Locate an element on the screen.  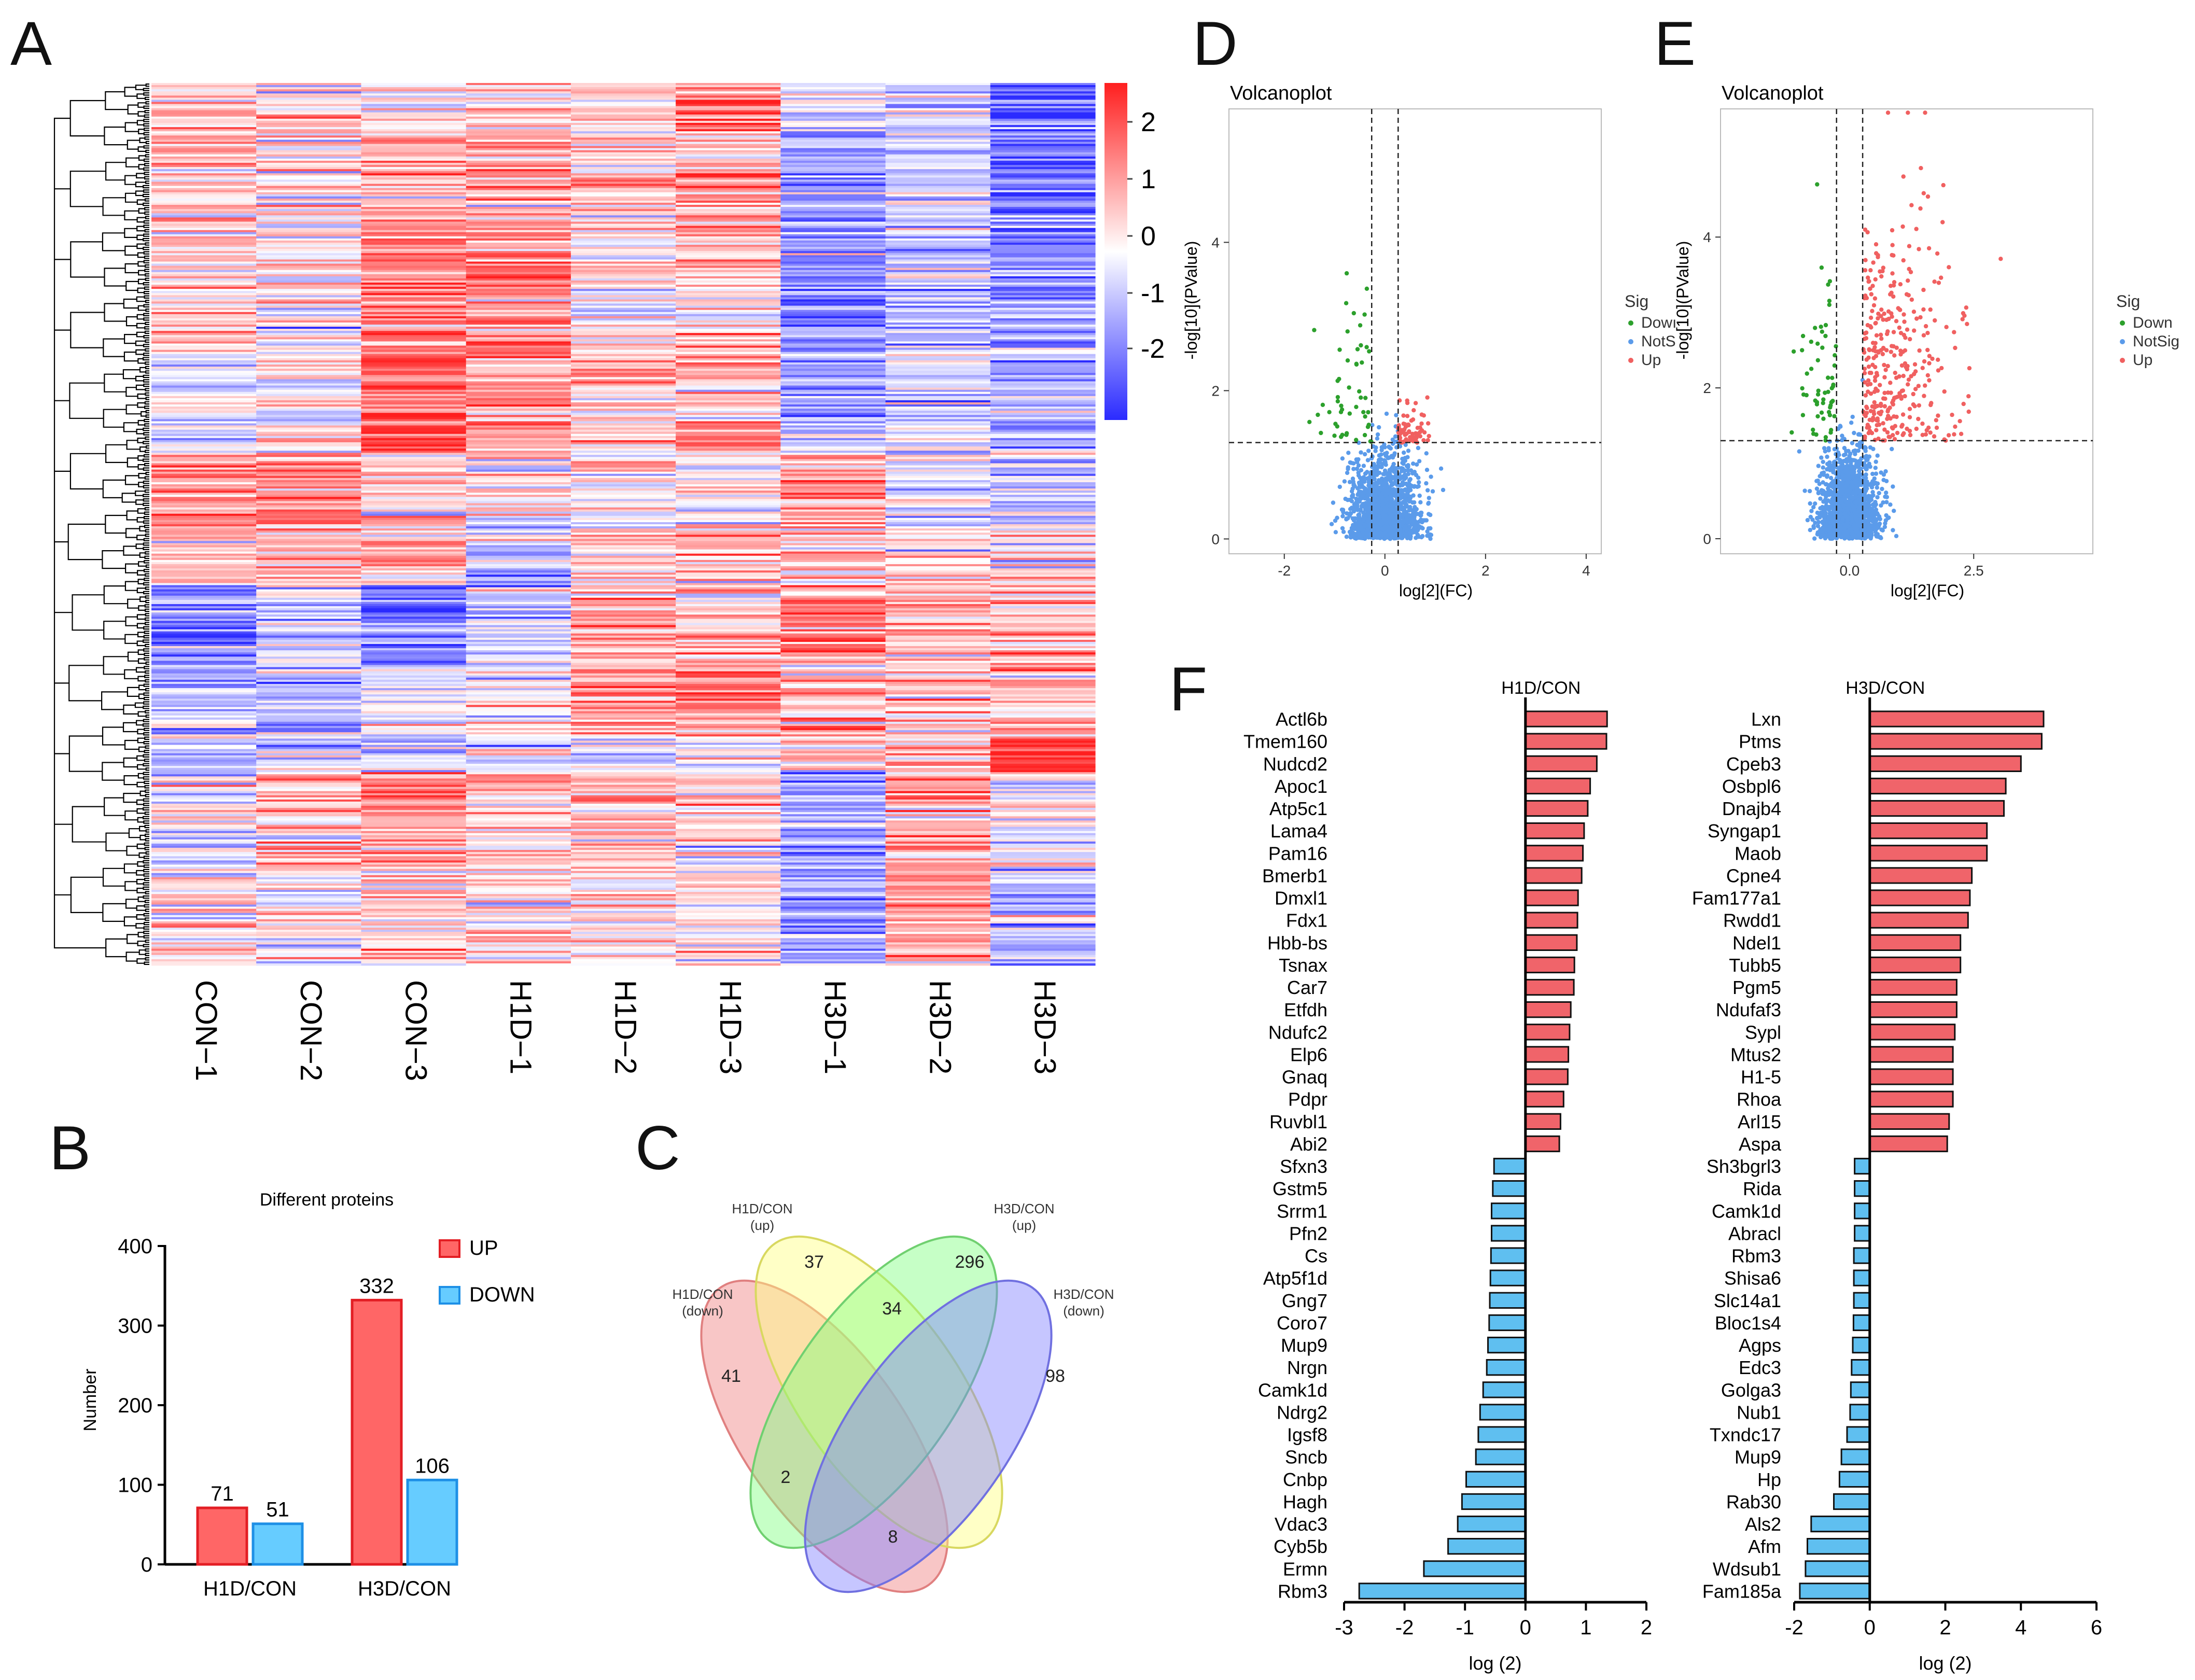
colorbar-tick-label: -1 is located at coordinates (1153, 293).